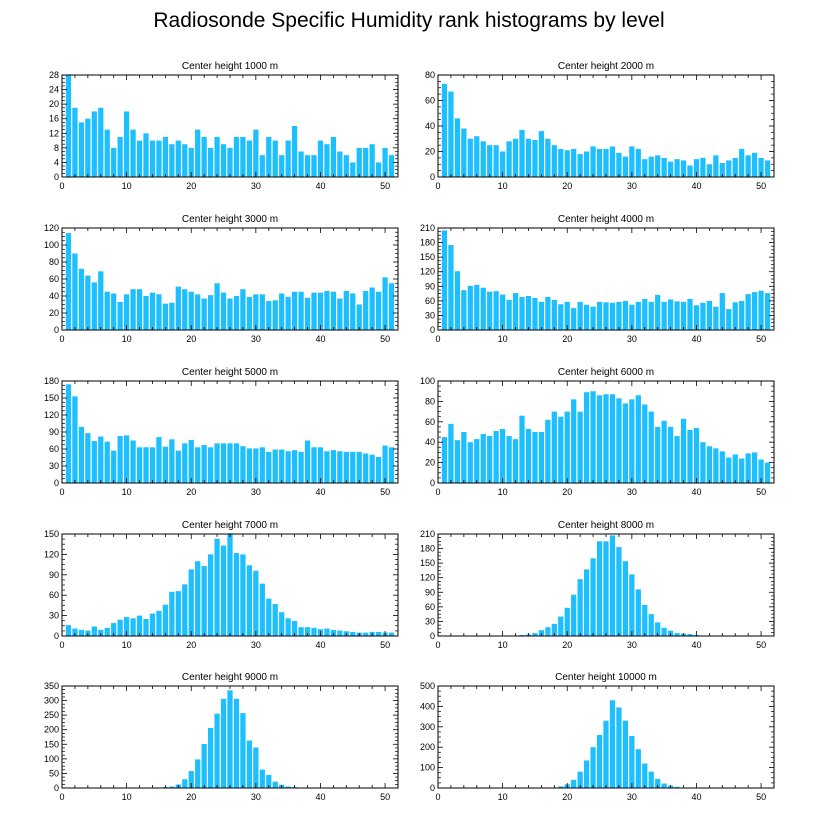  I want to click on histogram-panel: Center height 2000 m 0 10 20 30 40 50 0 20 40 60 80, so click(600, 126).